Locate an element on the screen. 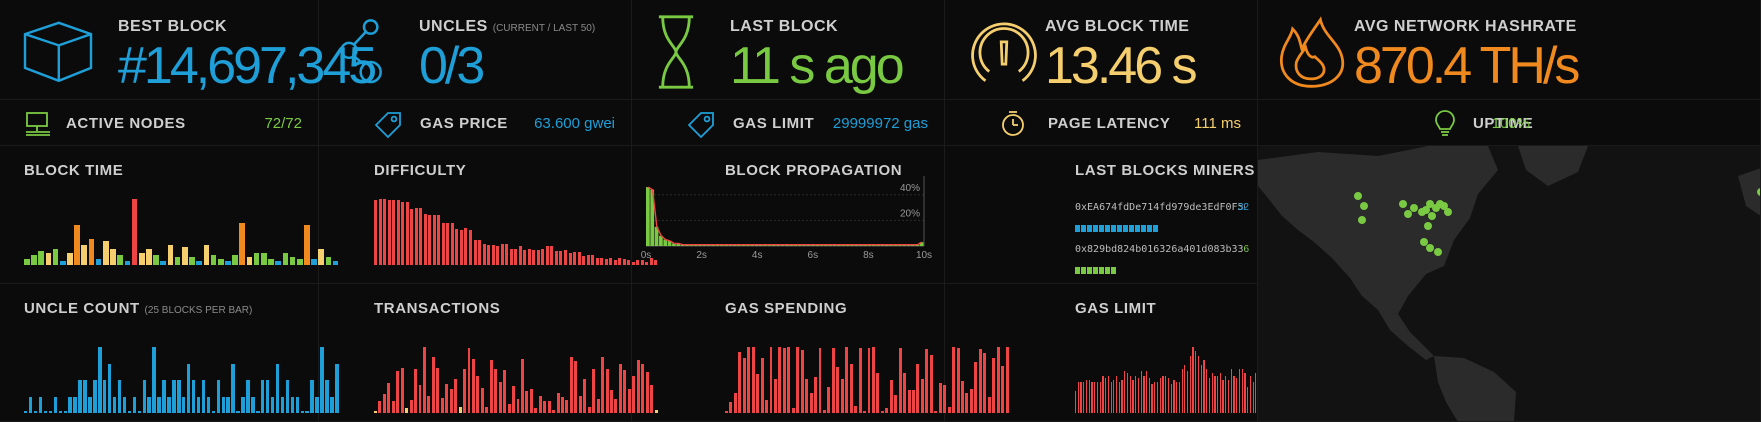 This screenshot has height=422, width=1761. propagation-bar is located at coordinates (921, 244).